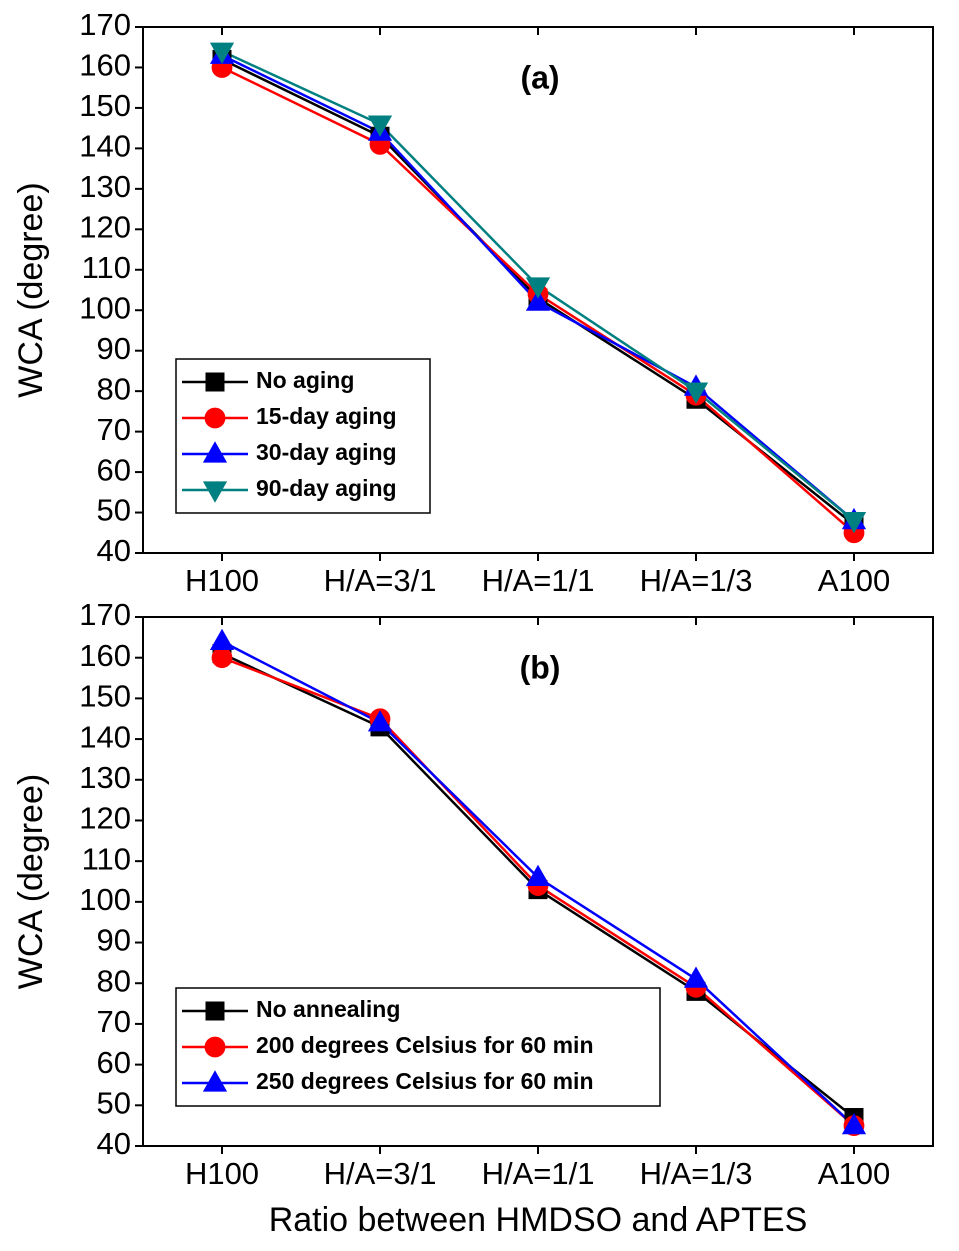  I want to click on legend-label: 90-day aging, so click(326, 488).